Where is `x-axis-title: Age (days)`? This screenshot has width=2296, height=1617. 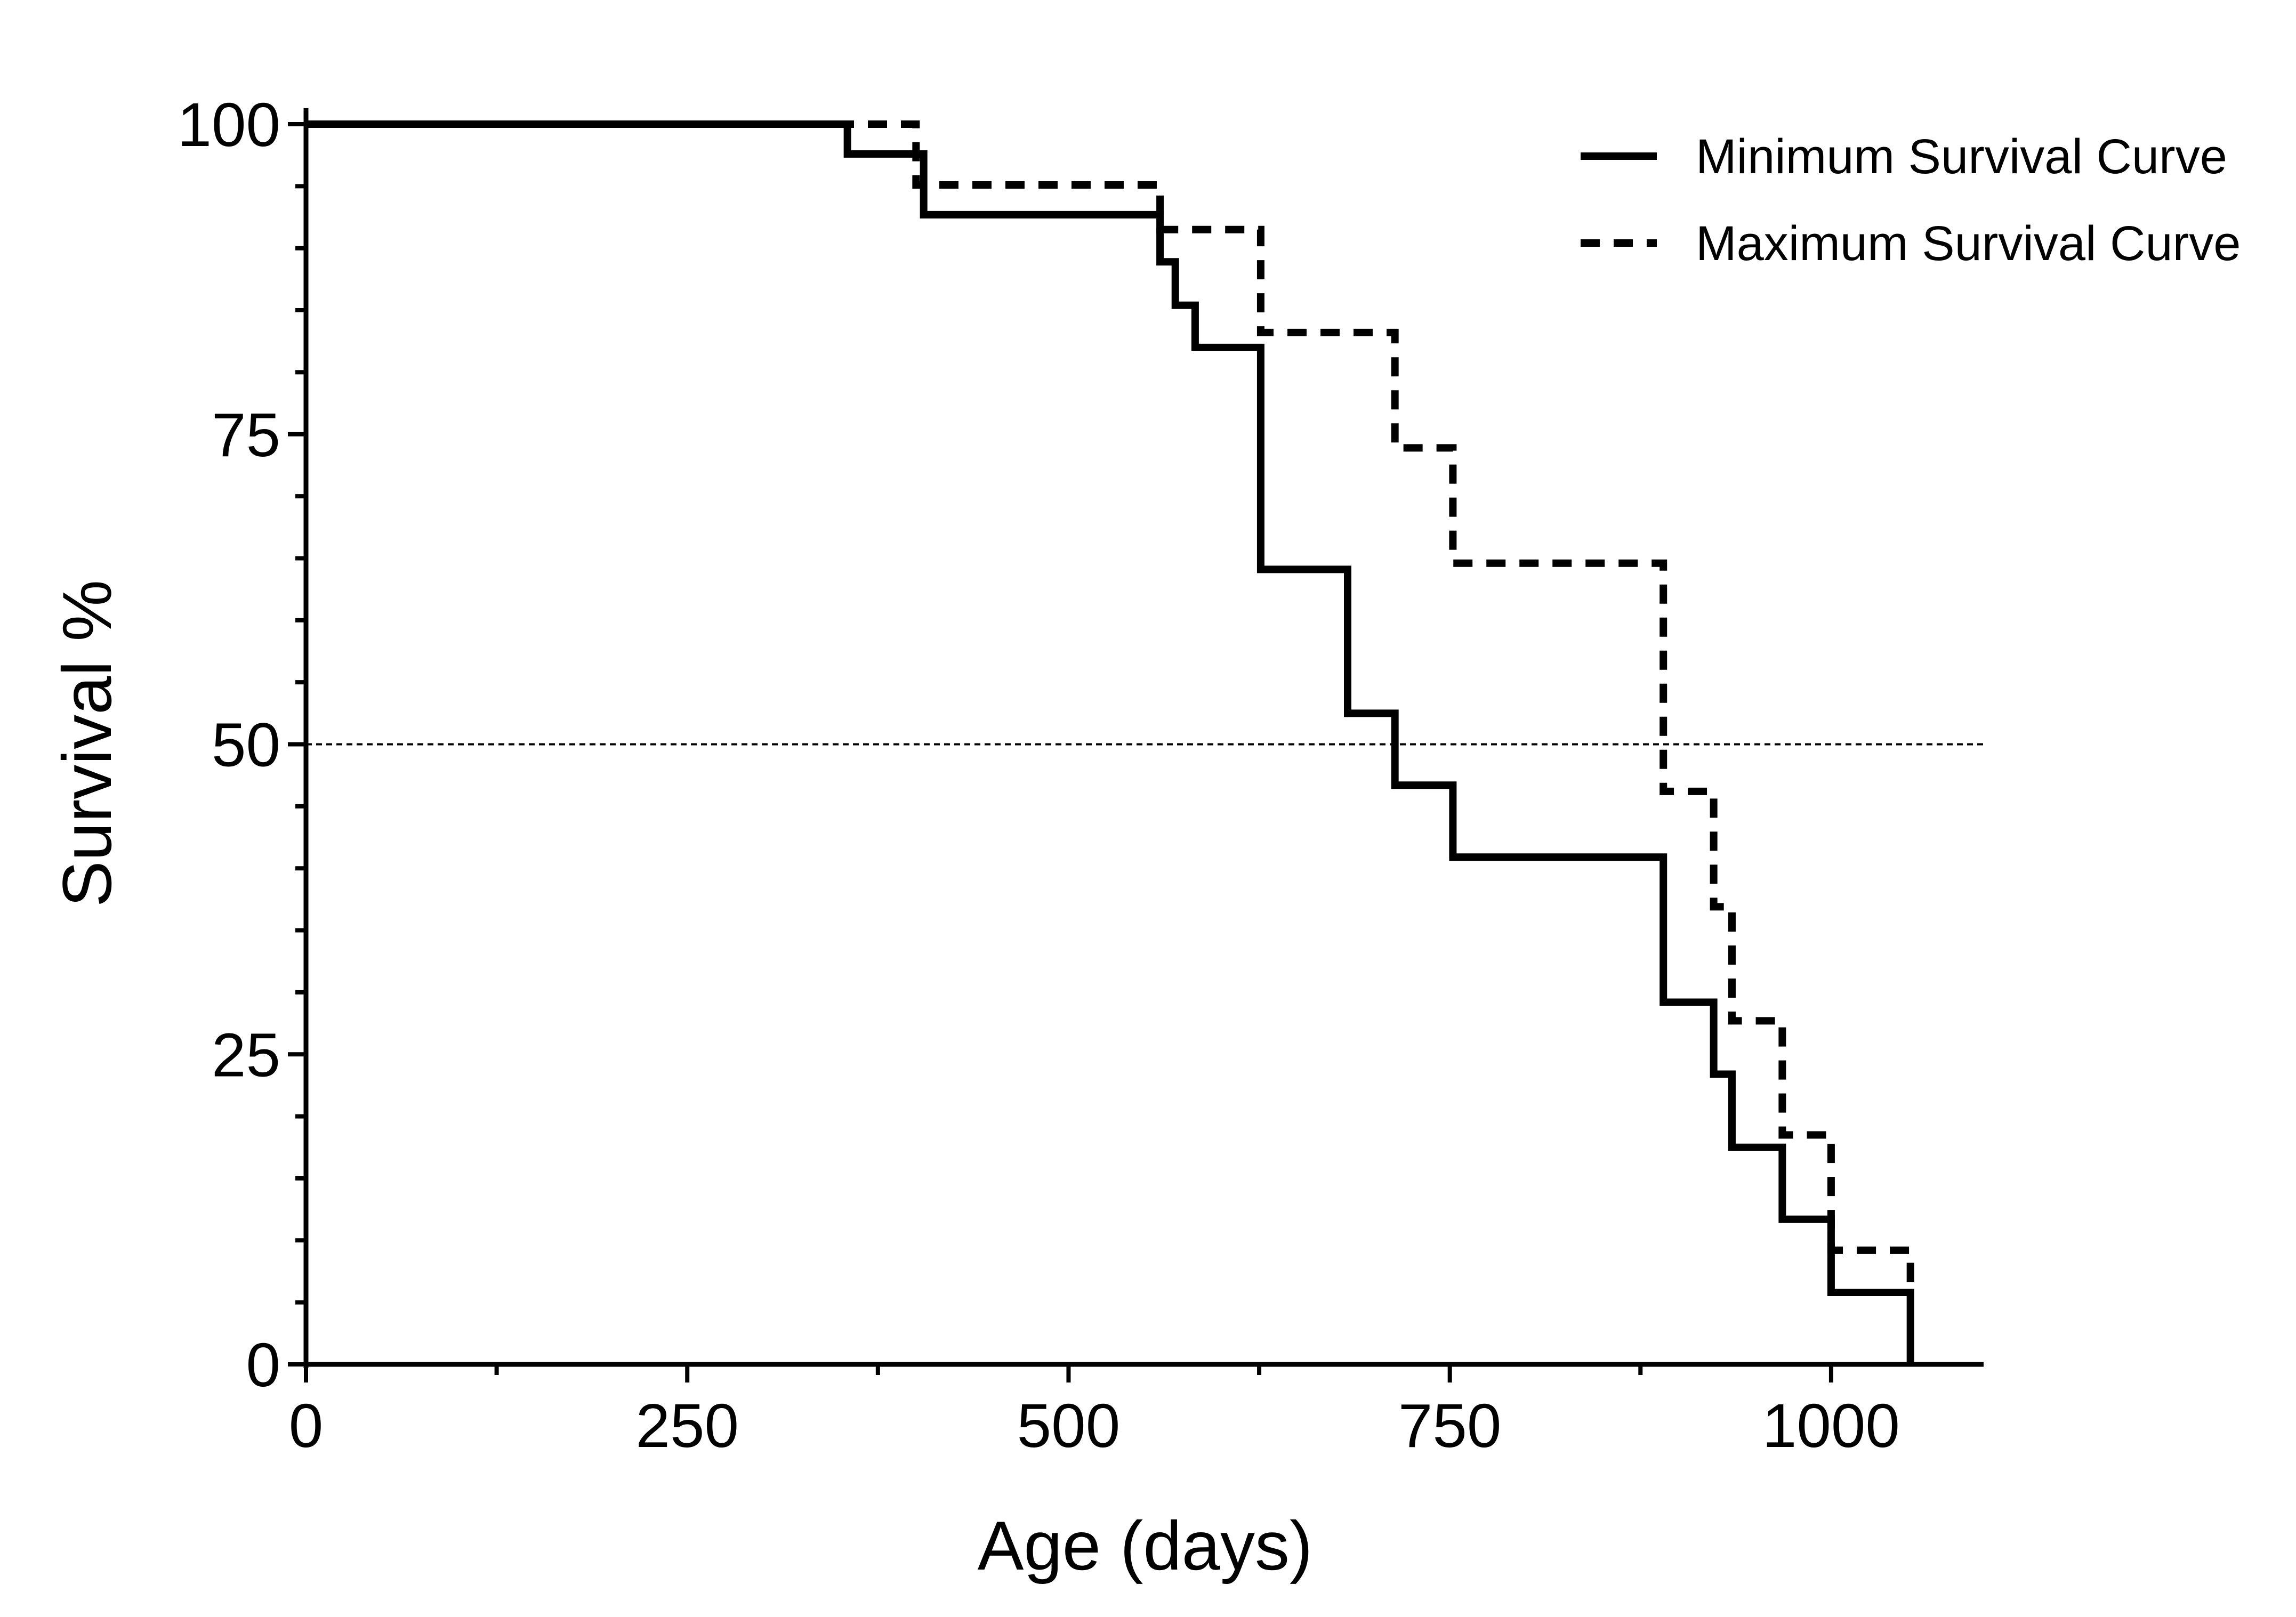 x-axis-title: Age (days) is located at coordinates (1145, 1546).